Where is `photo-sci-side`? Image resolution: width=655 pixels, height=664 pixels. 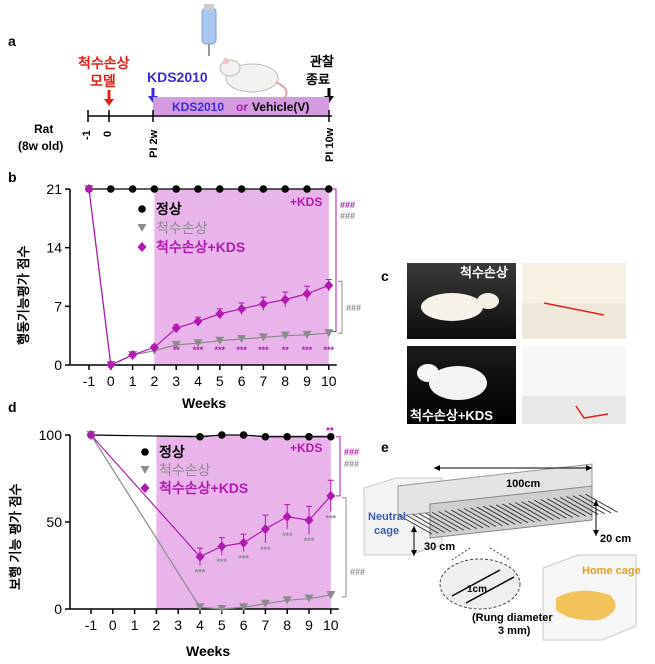
photo-sci-side is located at coordinates (461, 301).